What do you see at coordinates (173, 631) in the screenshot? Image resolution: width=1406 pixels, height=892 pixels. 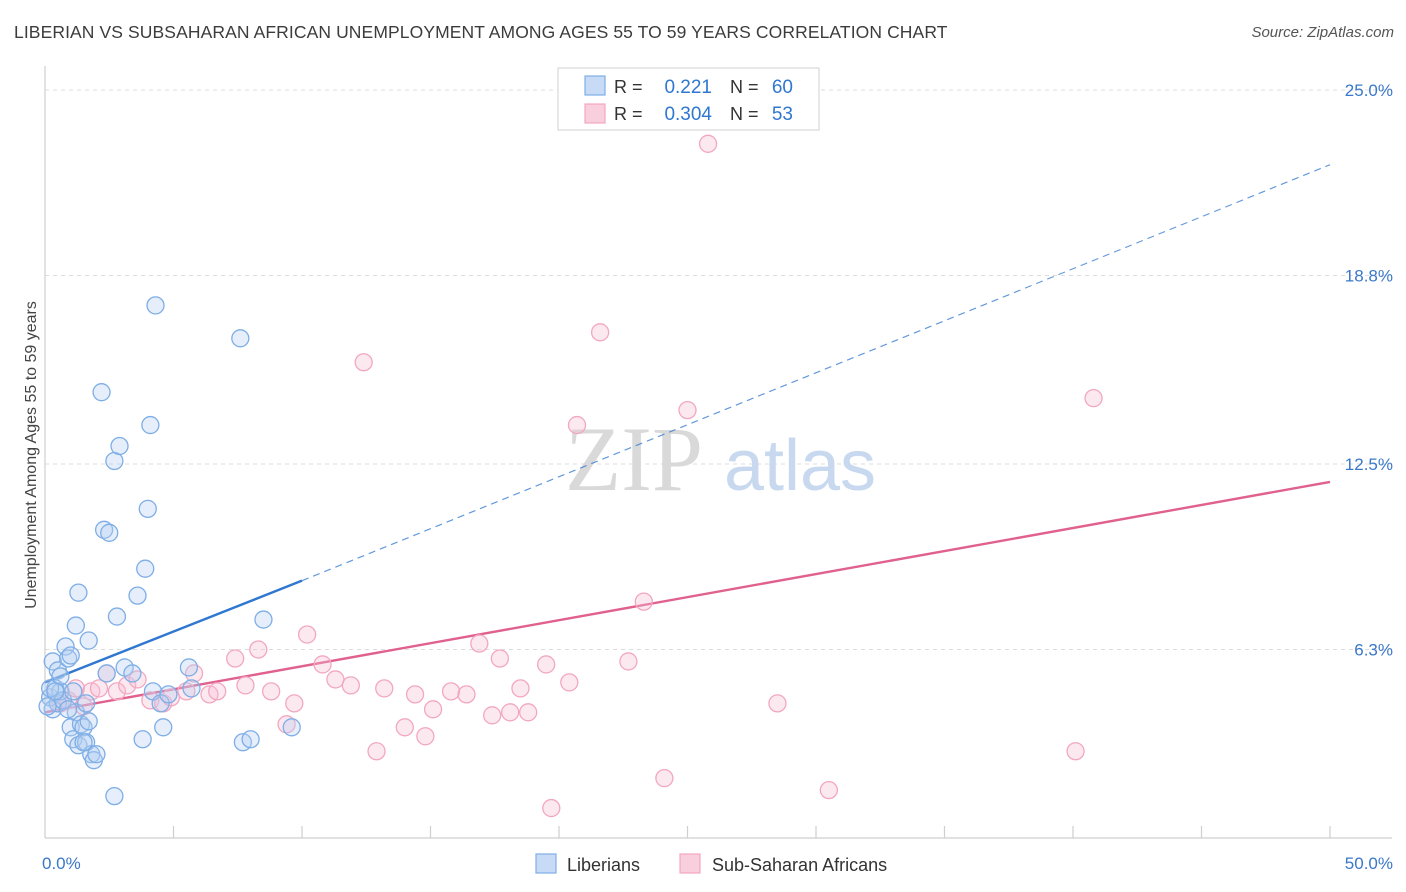 I see `trend-liberians` at bounding box center [173, 631].